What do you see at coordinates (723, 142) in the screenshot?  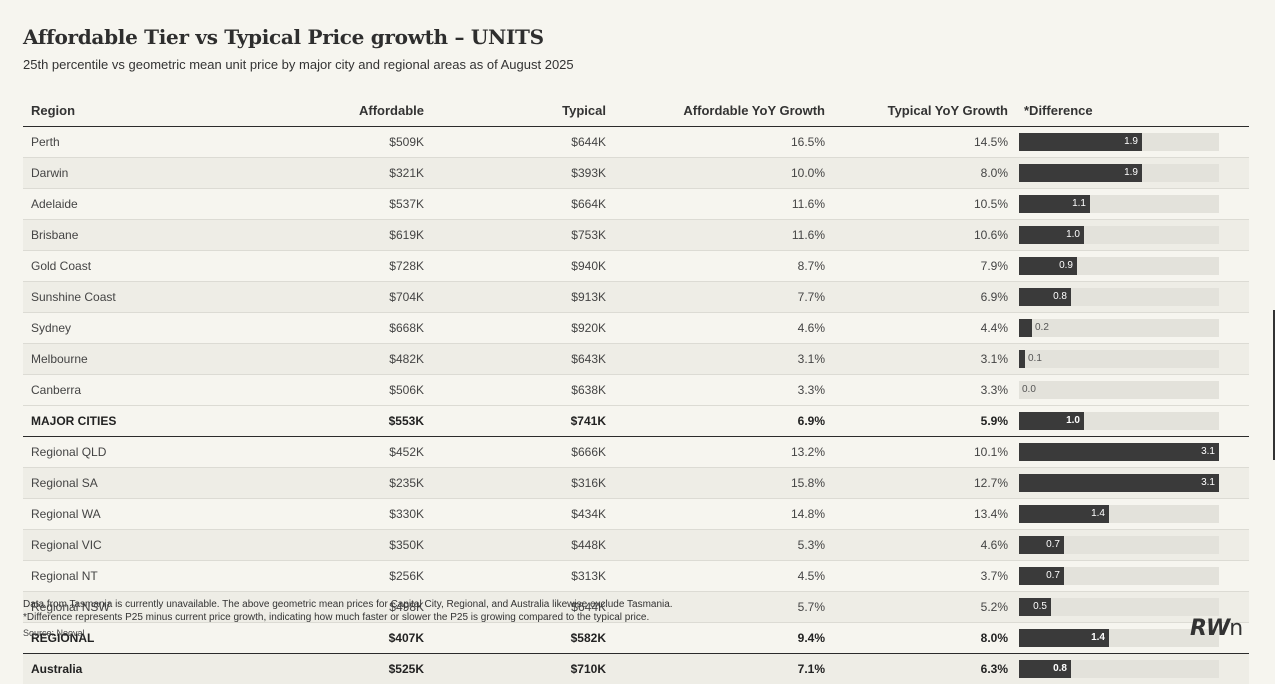 I see `cell-affordable-growth: 16.5%` at bounding box center [723, 142].